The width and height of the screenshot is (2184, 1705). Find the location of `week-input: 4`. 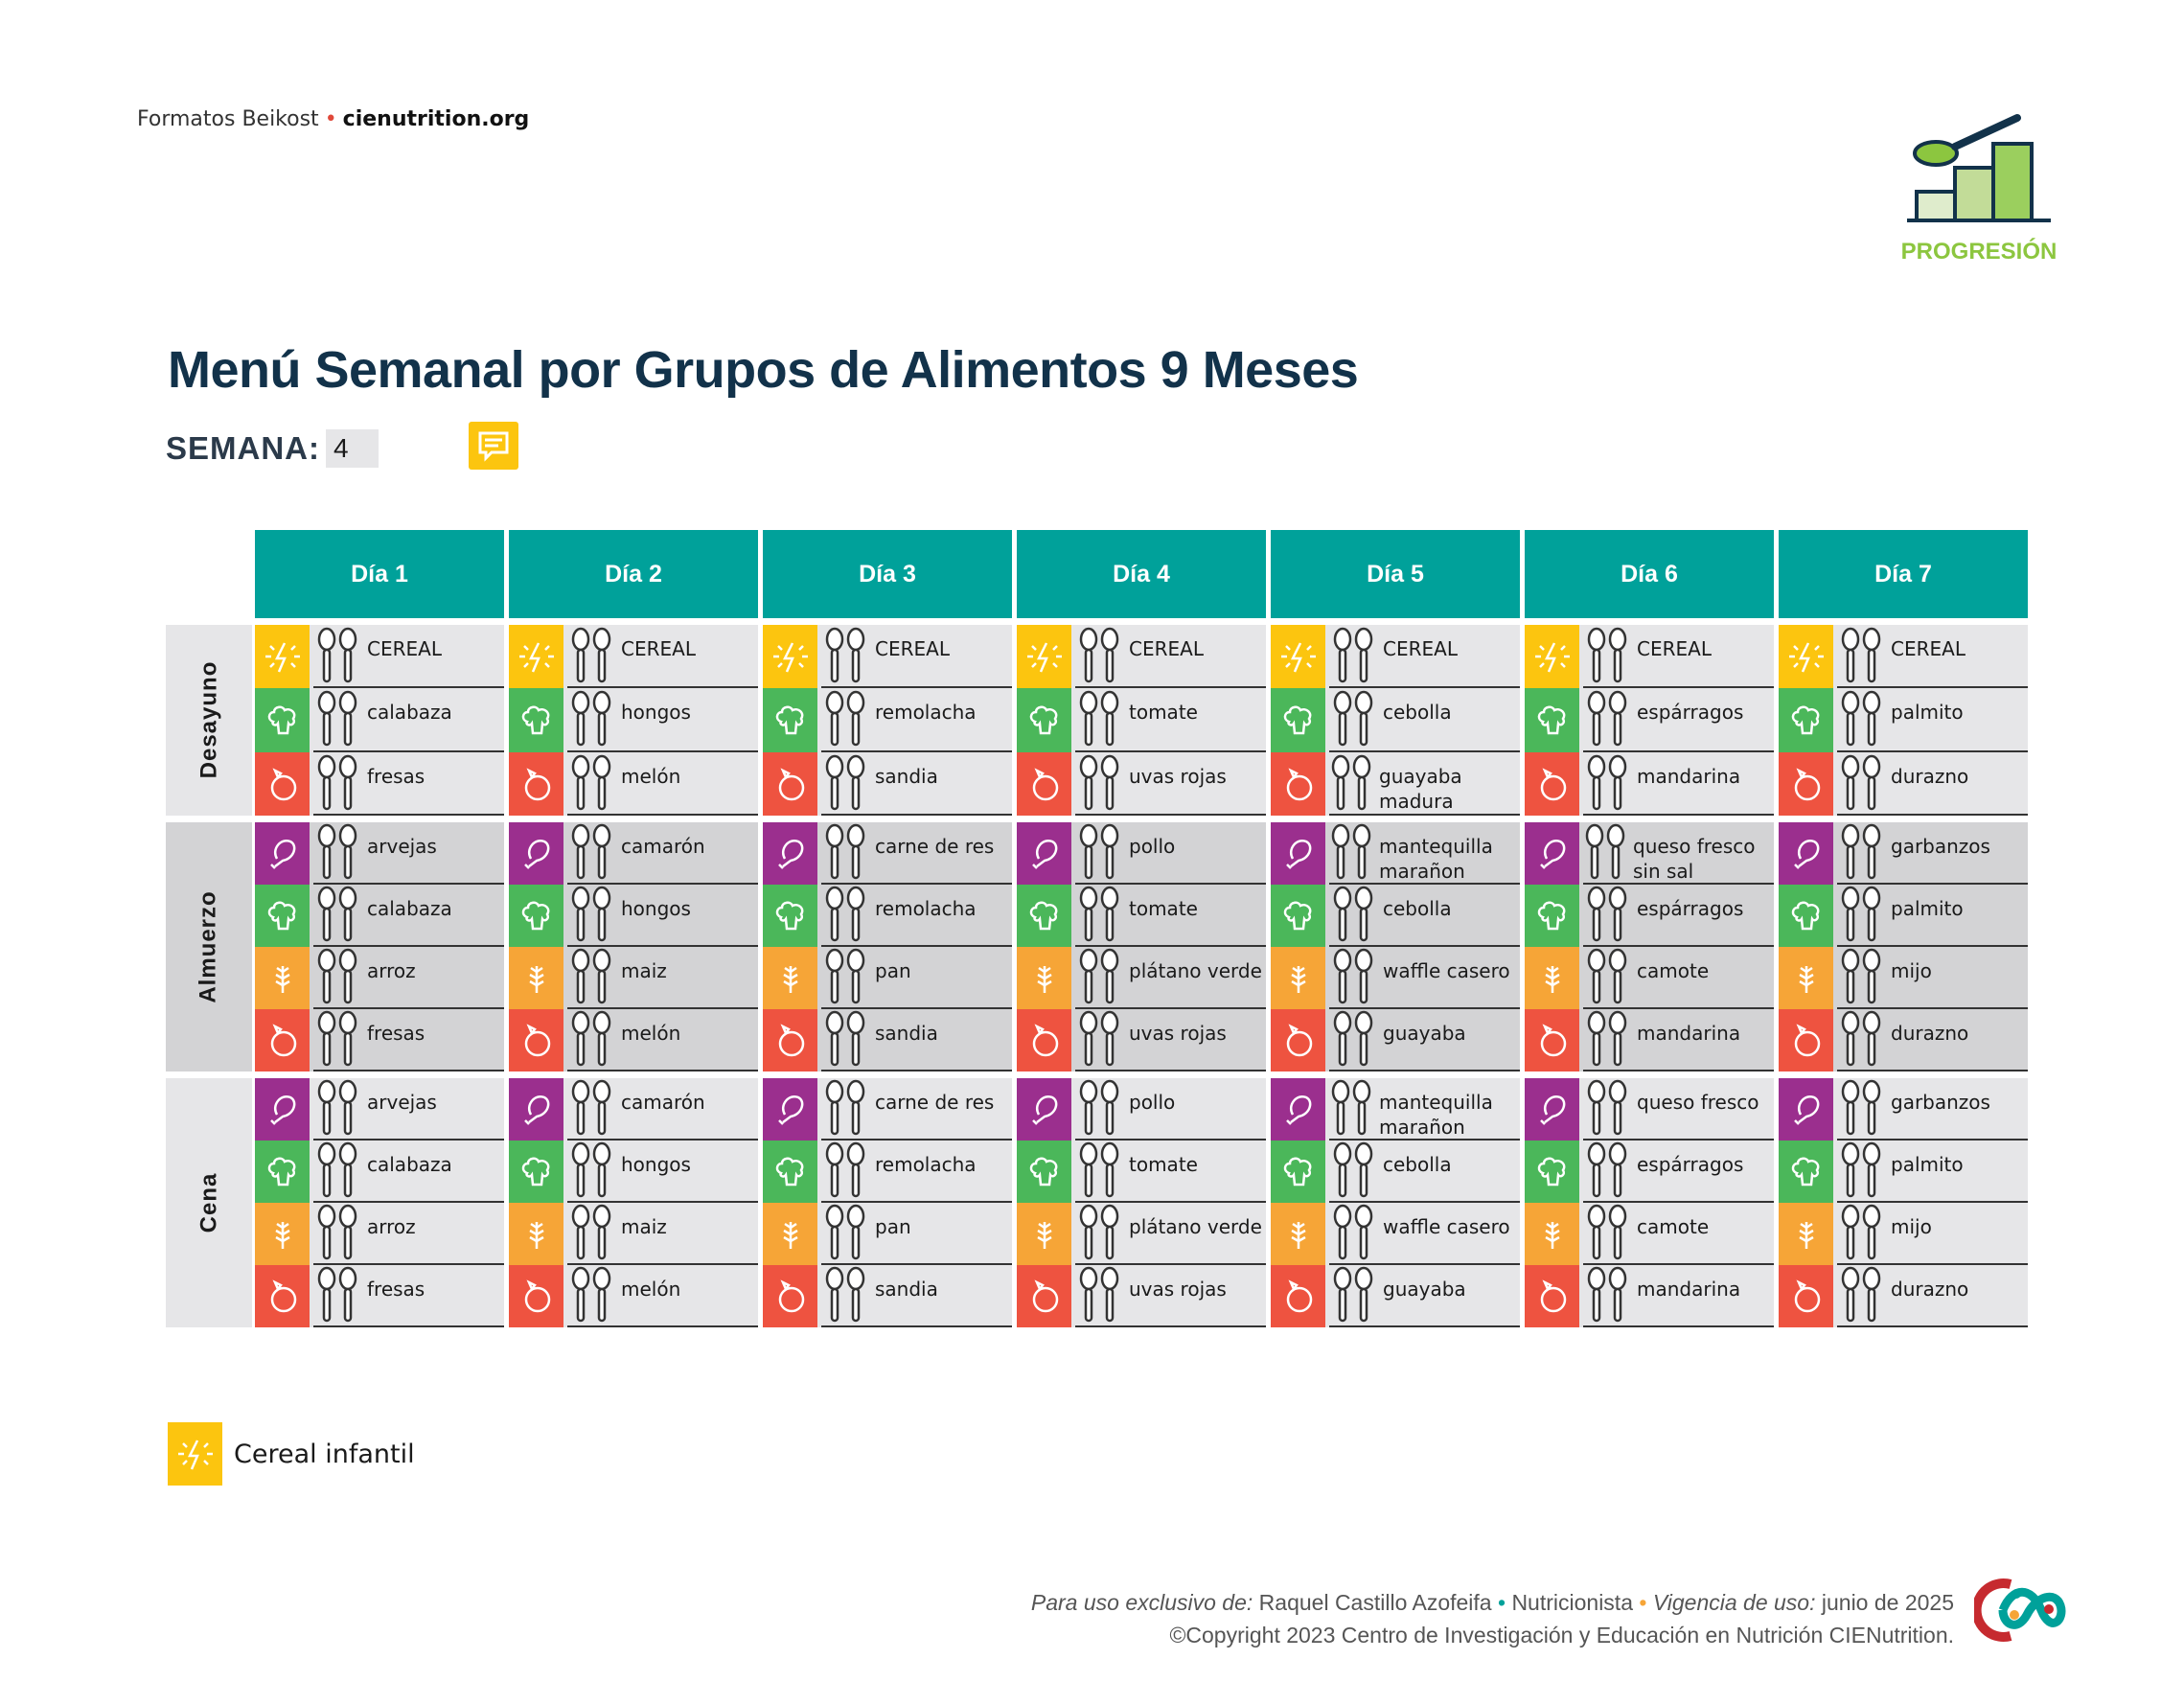

week-input: 4 is located at coordinates (353, 448).